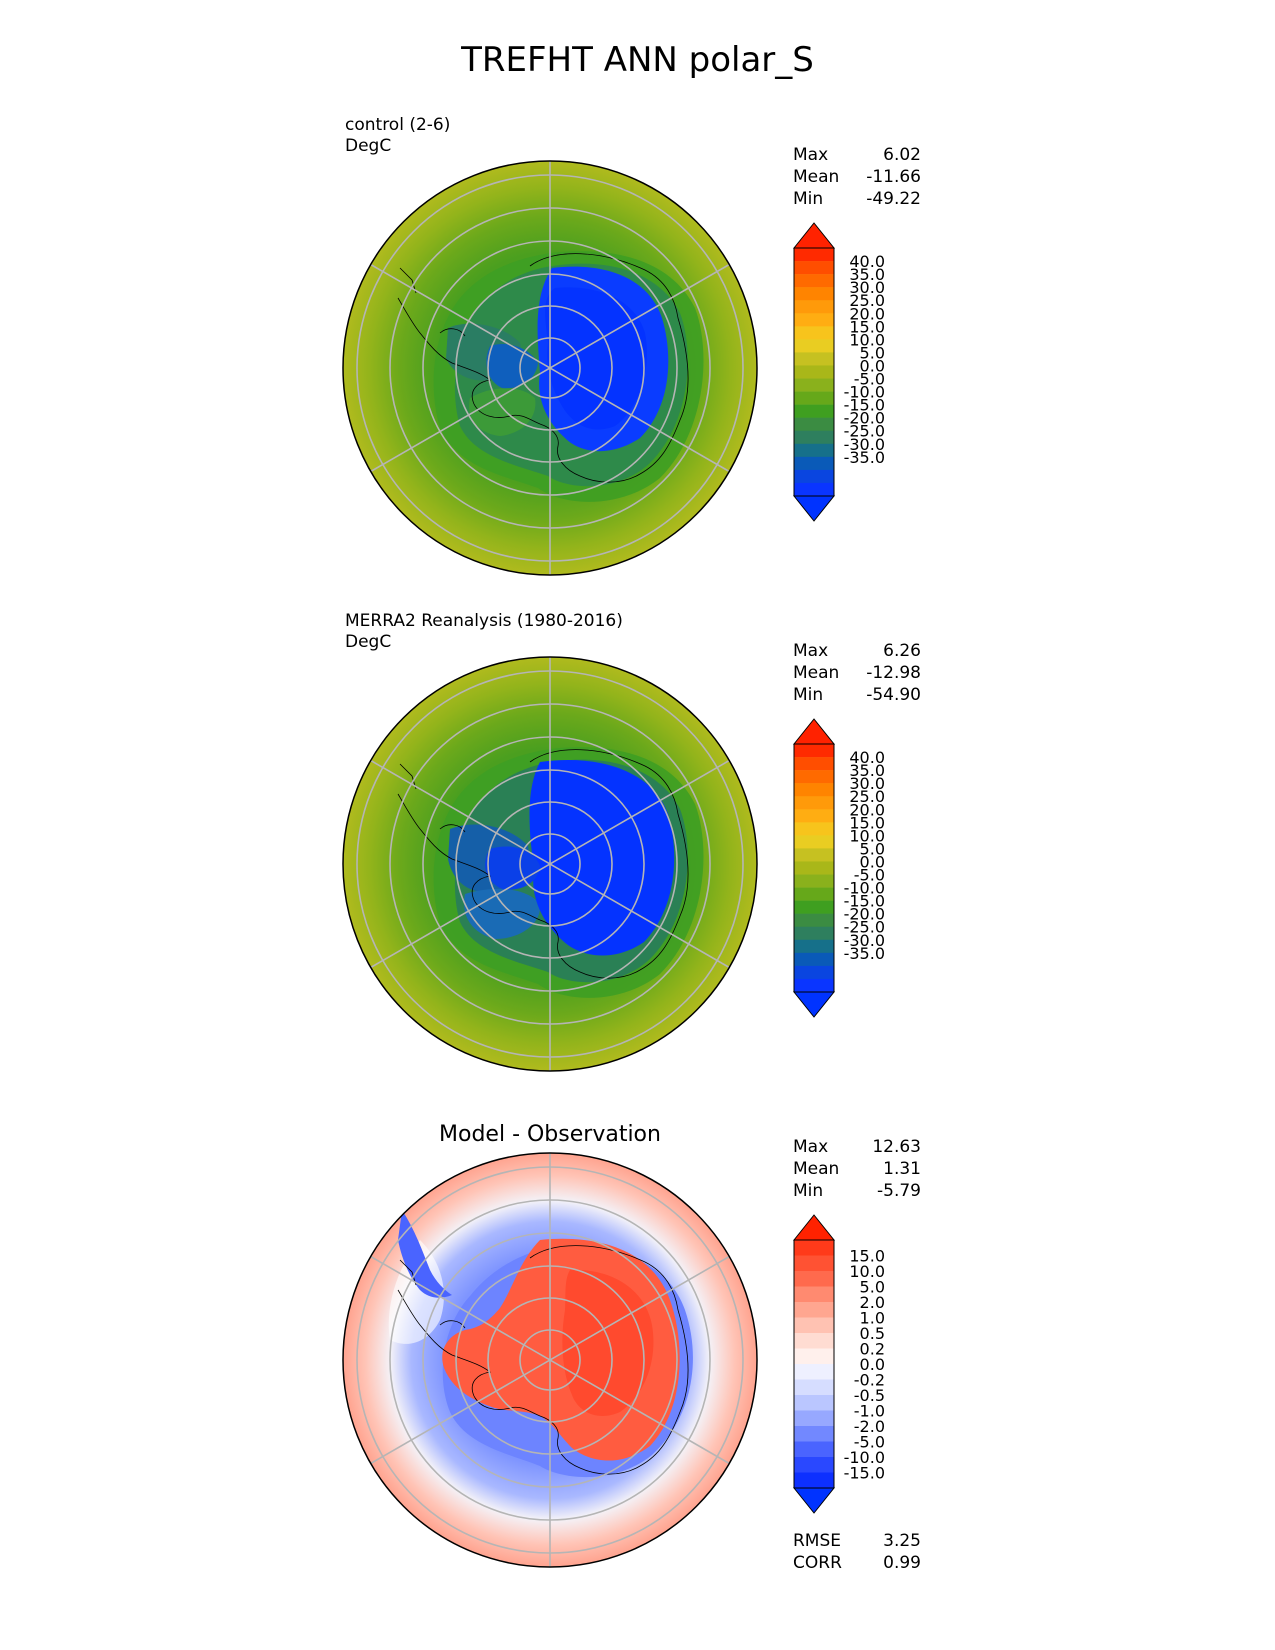 The width and height of the screenshot is (1275, 1650). I want to click on coastline, so click(543, 368).